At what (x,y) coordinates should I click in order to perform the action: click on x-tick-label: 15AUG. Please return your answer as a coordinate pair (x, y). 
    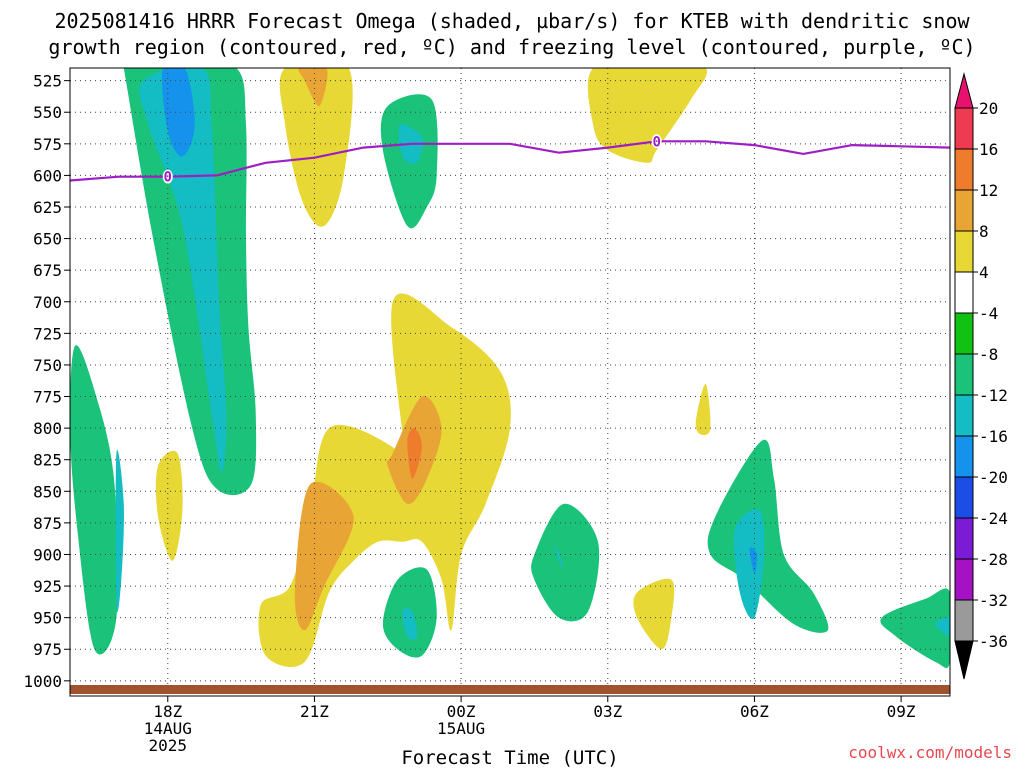
    Looking at the image, I should click on (461, 728).